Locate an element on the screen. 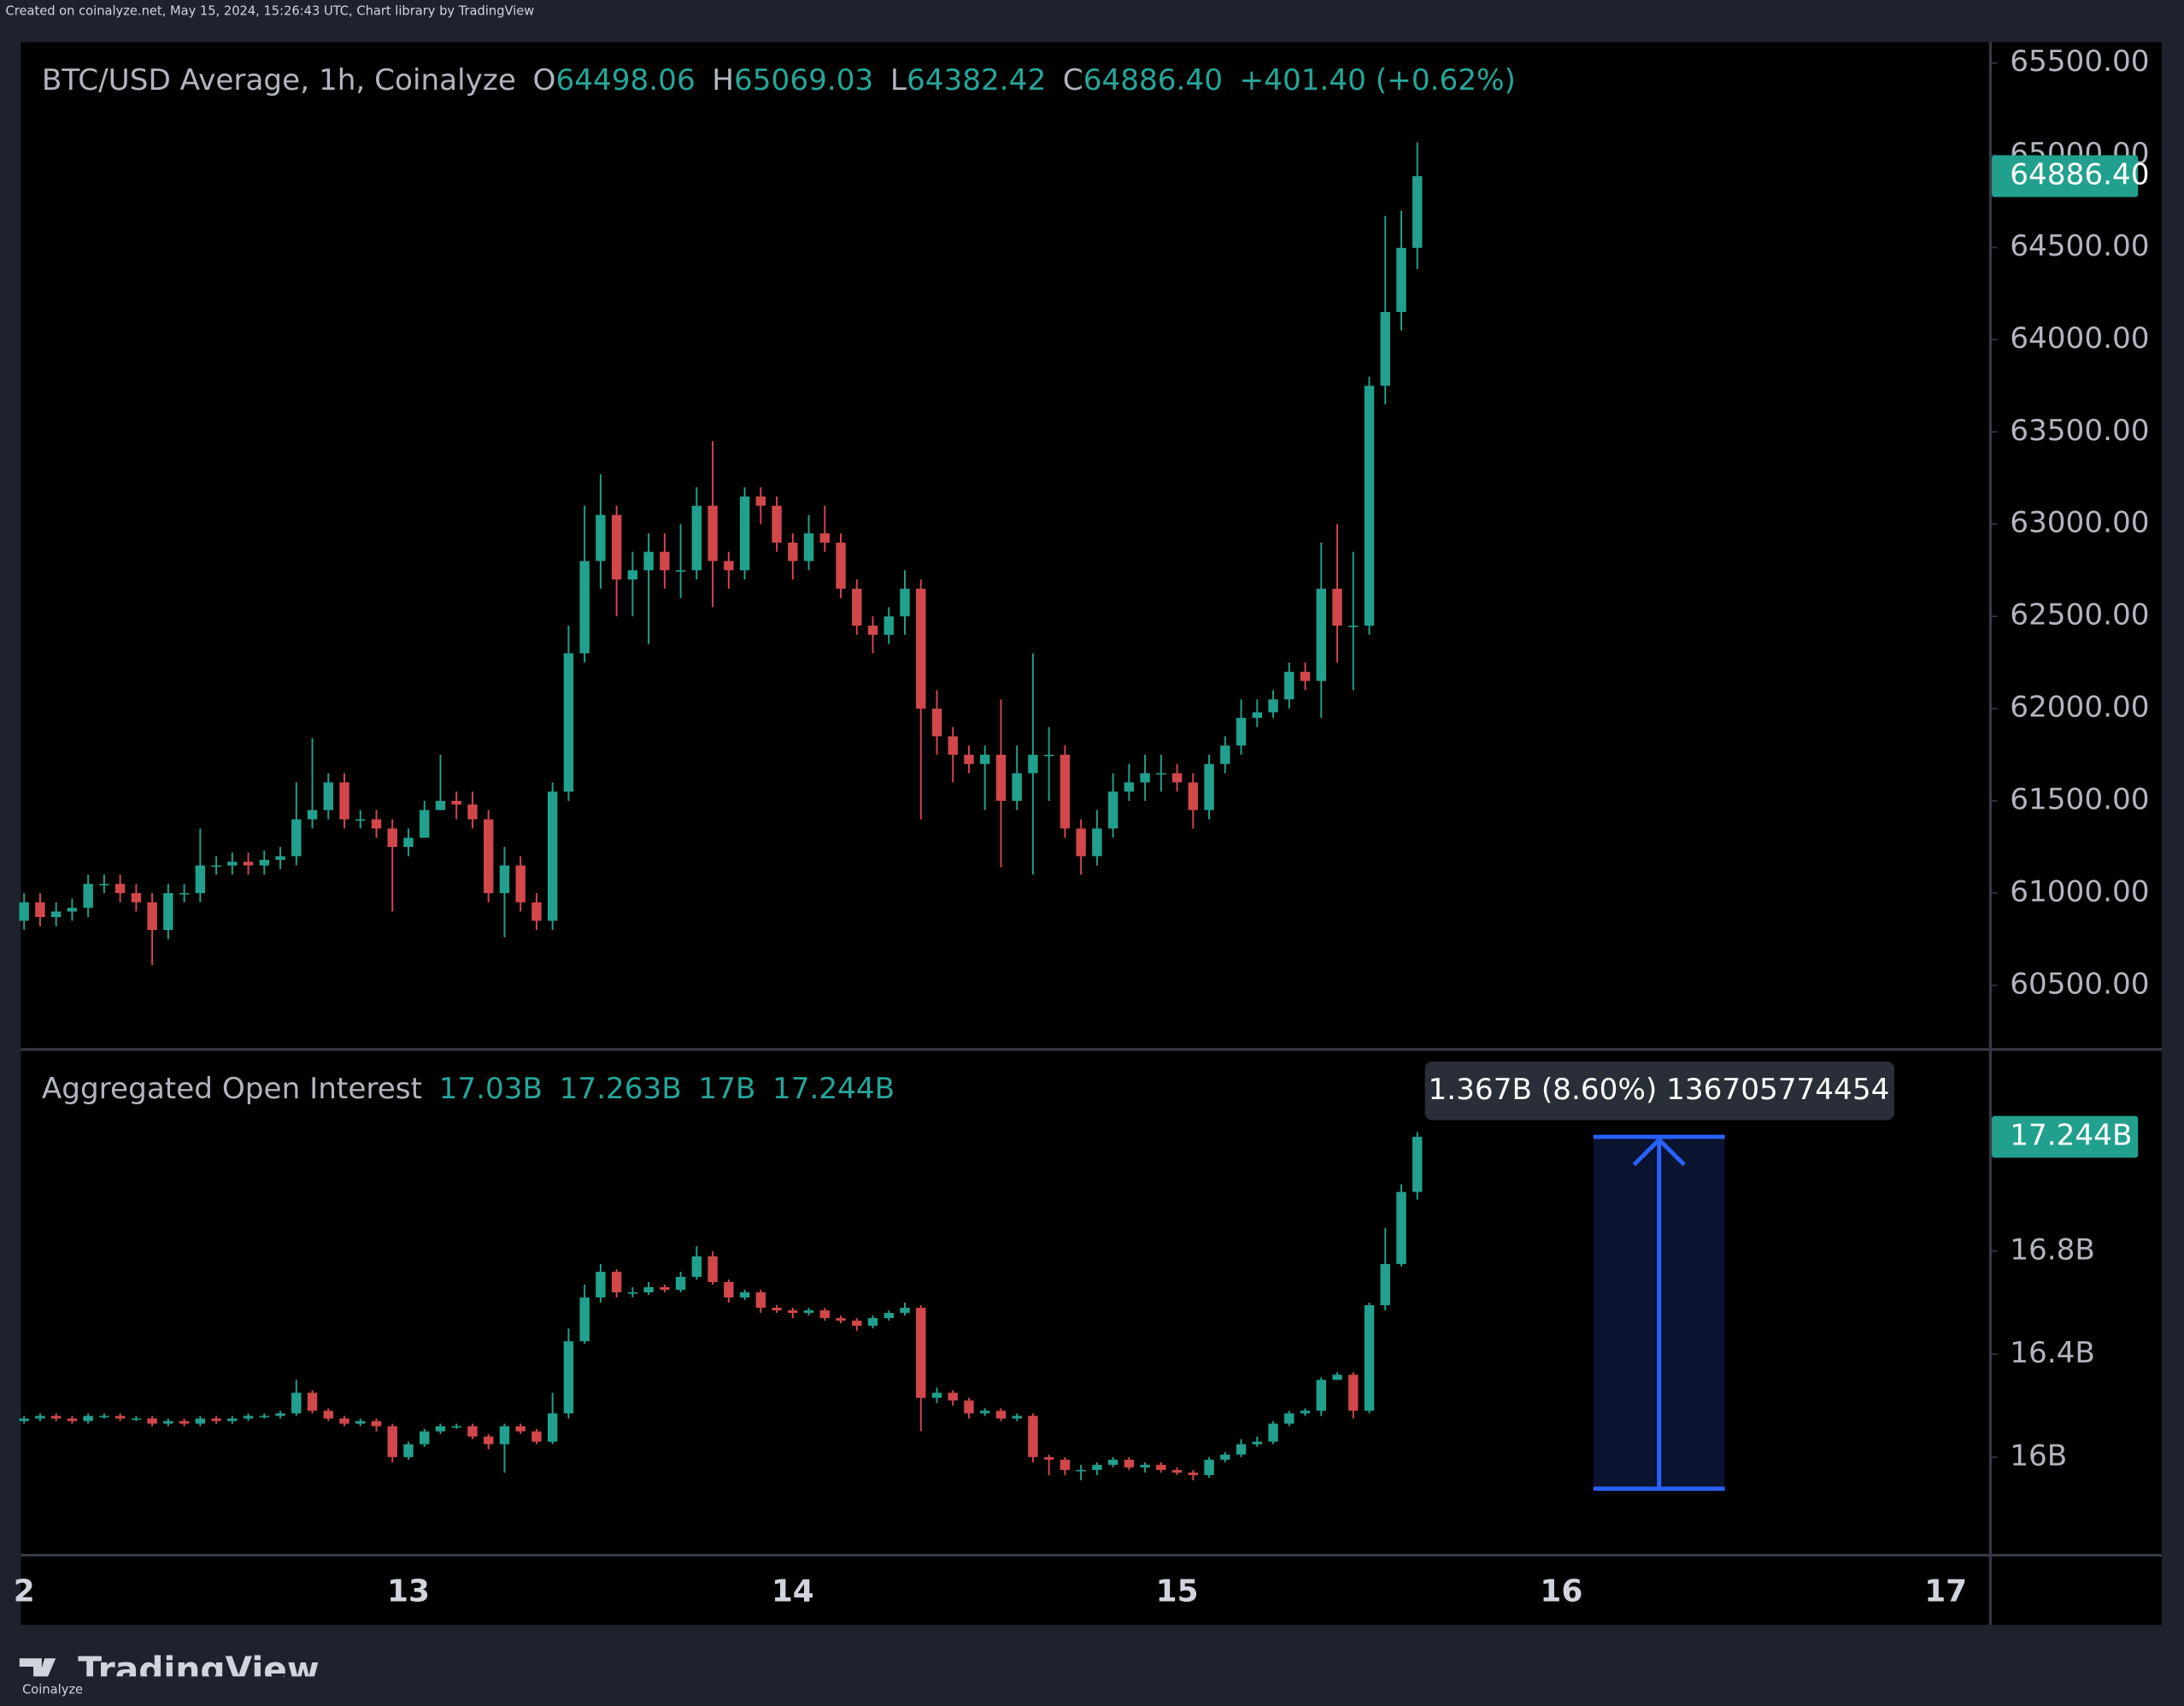 This screenshot has width=2184, height=1706. y-tick-label: 16.4B is located at coordinates (2053, 1353).